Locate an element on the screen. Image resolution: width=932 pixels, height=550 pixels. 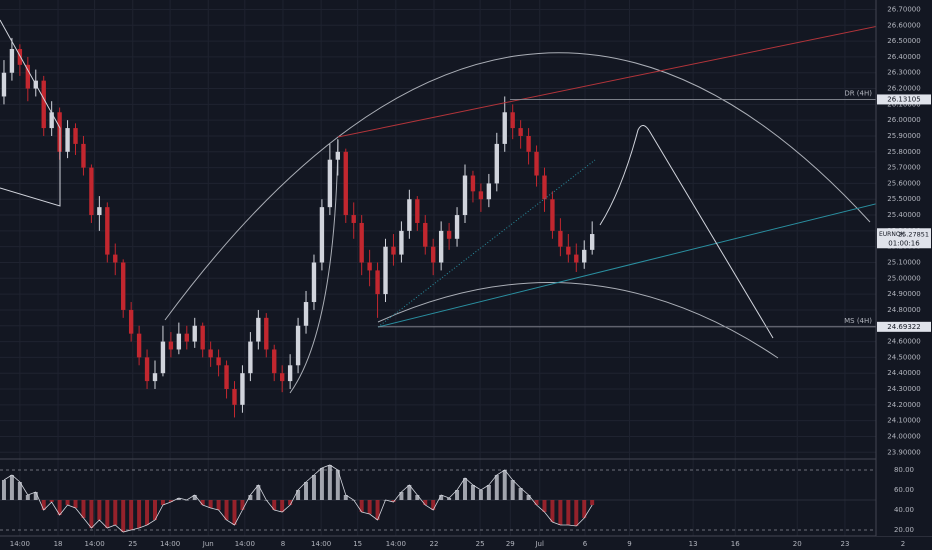
x-tick-label: 9 is located at coordinates (629, 544).